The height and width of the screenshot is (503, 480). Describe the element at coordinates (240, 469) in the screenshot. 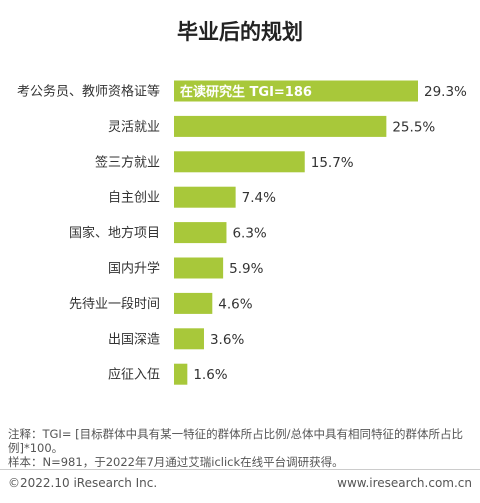

I see `footer-divider` at that location.